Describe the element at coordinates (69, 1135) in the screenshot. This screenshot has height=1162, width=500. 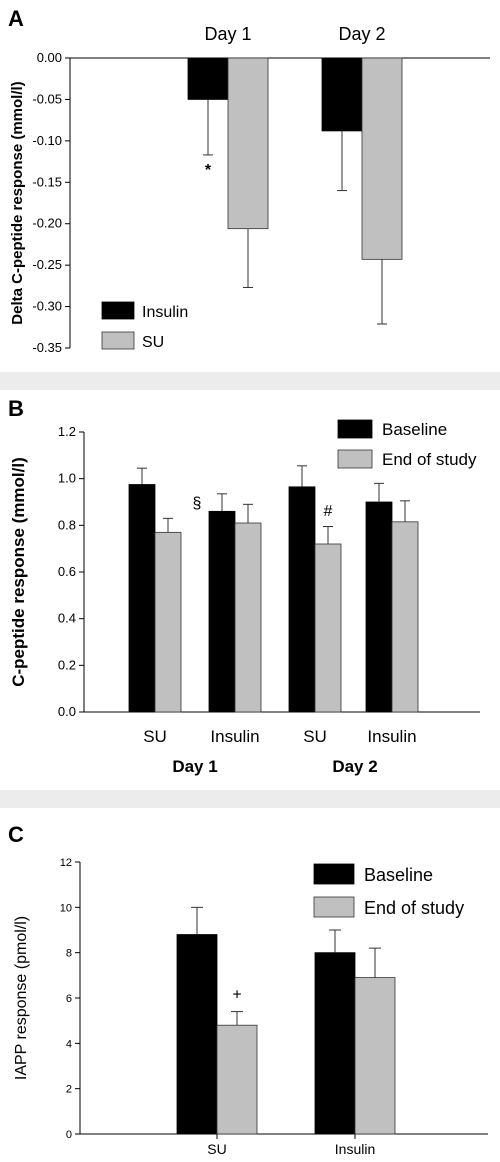
I see `y-tick-label: 0` at that location.